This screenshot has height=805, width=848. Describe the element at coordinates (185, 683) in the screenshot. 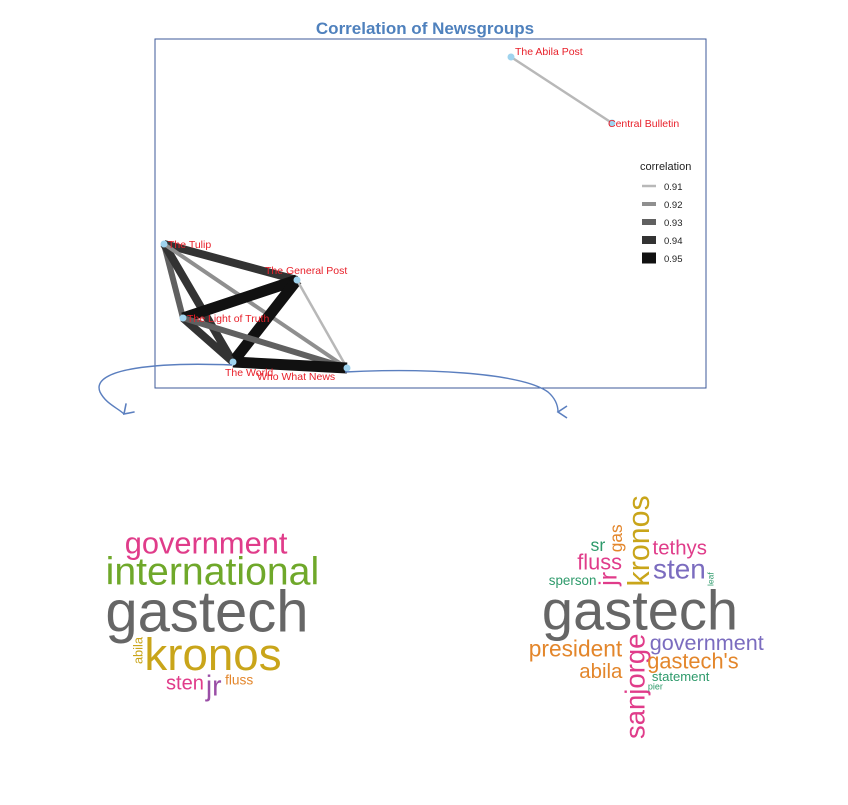

I see `left-cloud-word: sten` at that location.